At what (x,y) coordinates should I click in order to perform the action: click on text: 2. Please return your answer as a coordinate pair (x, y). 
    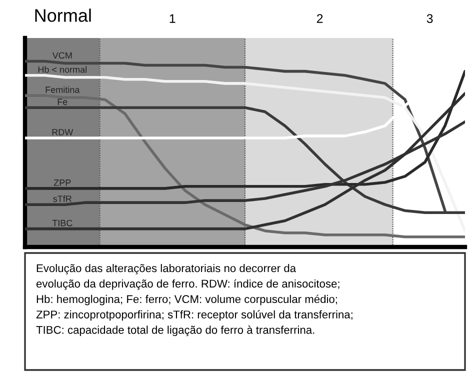
    Looking at the image, I should click on (319, 18).